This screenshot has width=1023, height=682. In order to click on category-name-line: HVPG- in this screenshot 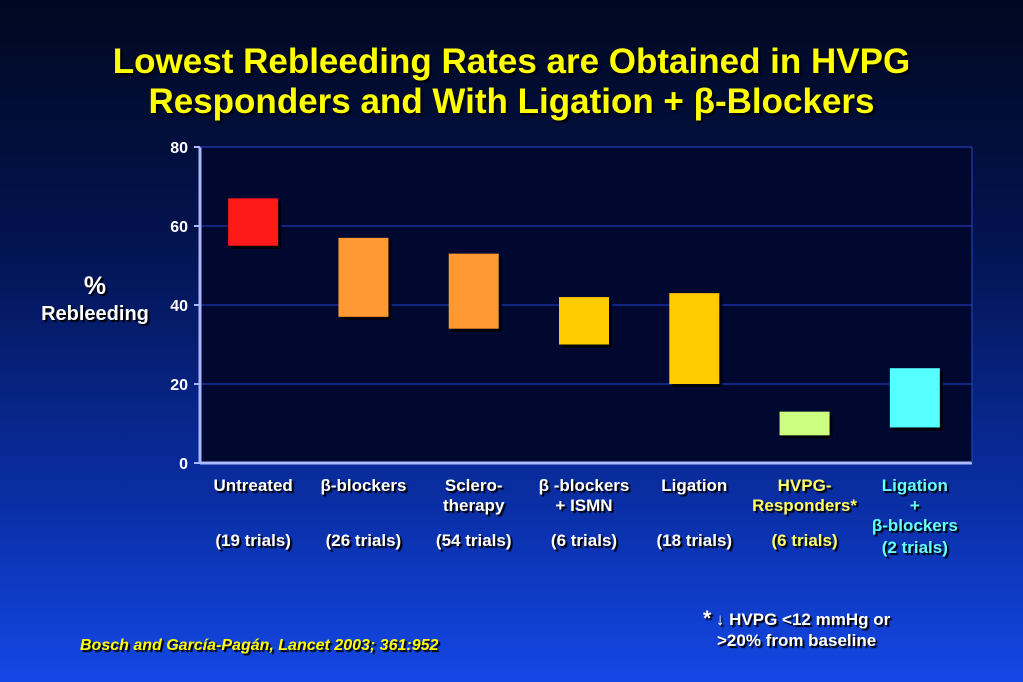, I will do `click(804, 485)`.